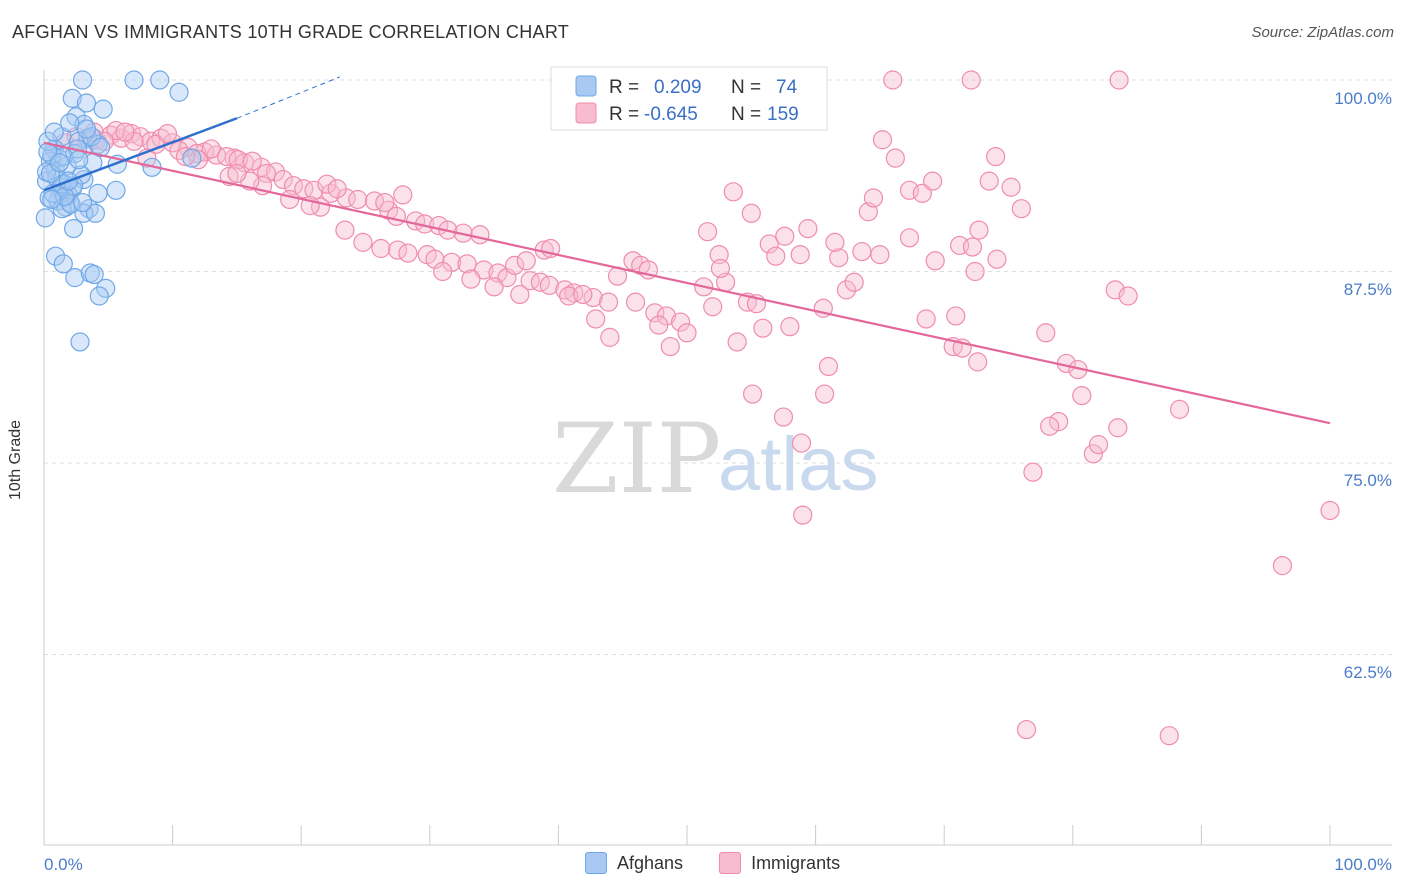 This screenshot has width=1406, height=892. Describe the element at coordinates (796, 862) in the screenshot. I see `immigrants-legend-label: Immigrants` at that location.